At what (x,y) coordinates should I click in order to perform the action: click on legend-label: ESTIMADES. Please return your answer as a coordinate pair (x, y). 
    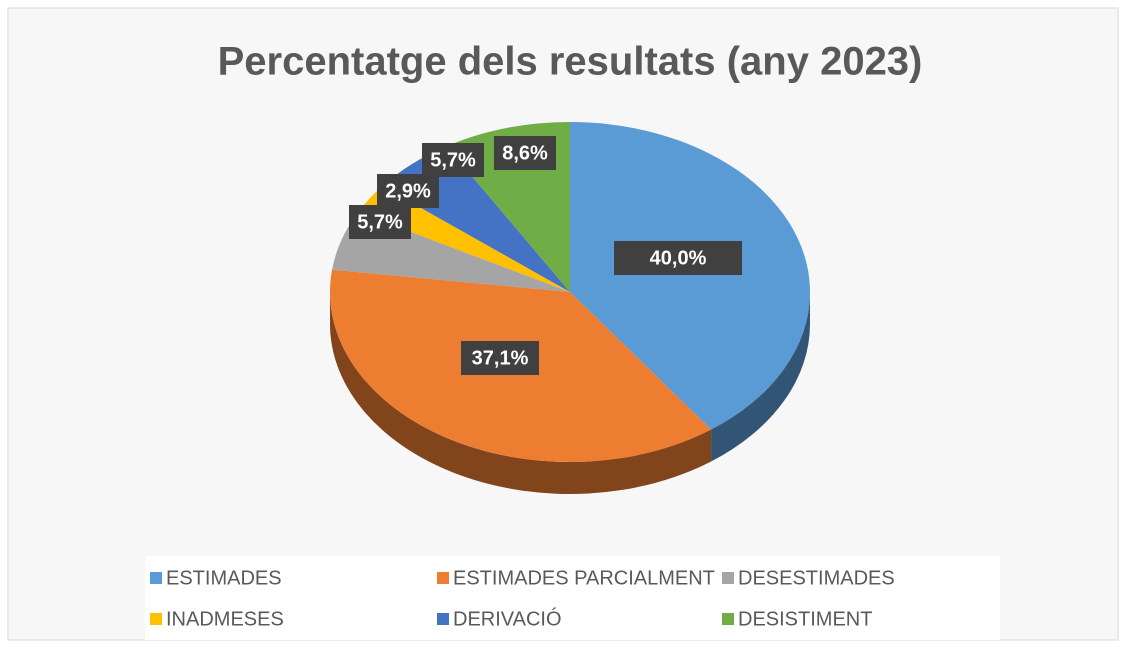
    Looking at the image, I should click on (224, 578).